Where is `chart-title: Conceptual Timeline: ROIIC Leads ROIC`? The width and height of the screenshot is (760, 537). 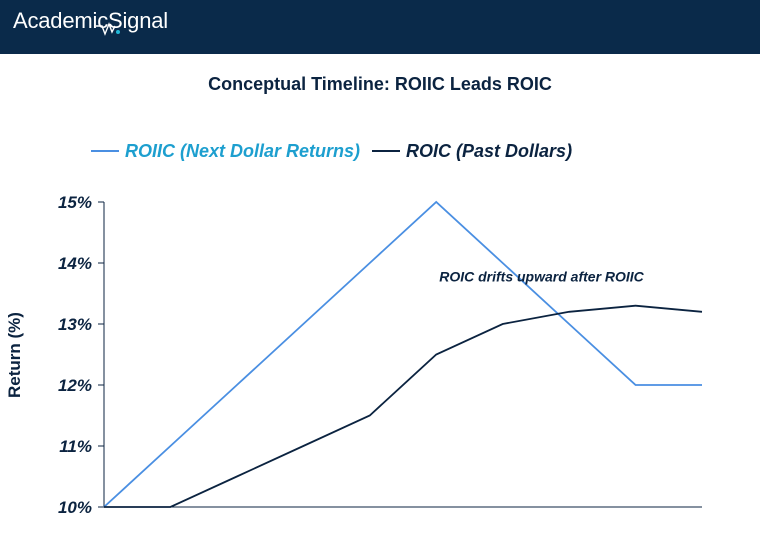
chart-title: Conceptual Timeline: ROIIC Leads ROIC is located at coordinates (380, 84).